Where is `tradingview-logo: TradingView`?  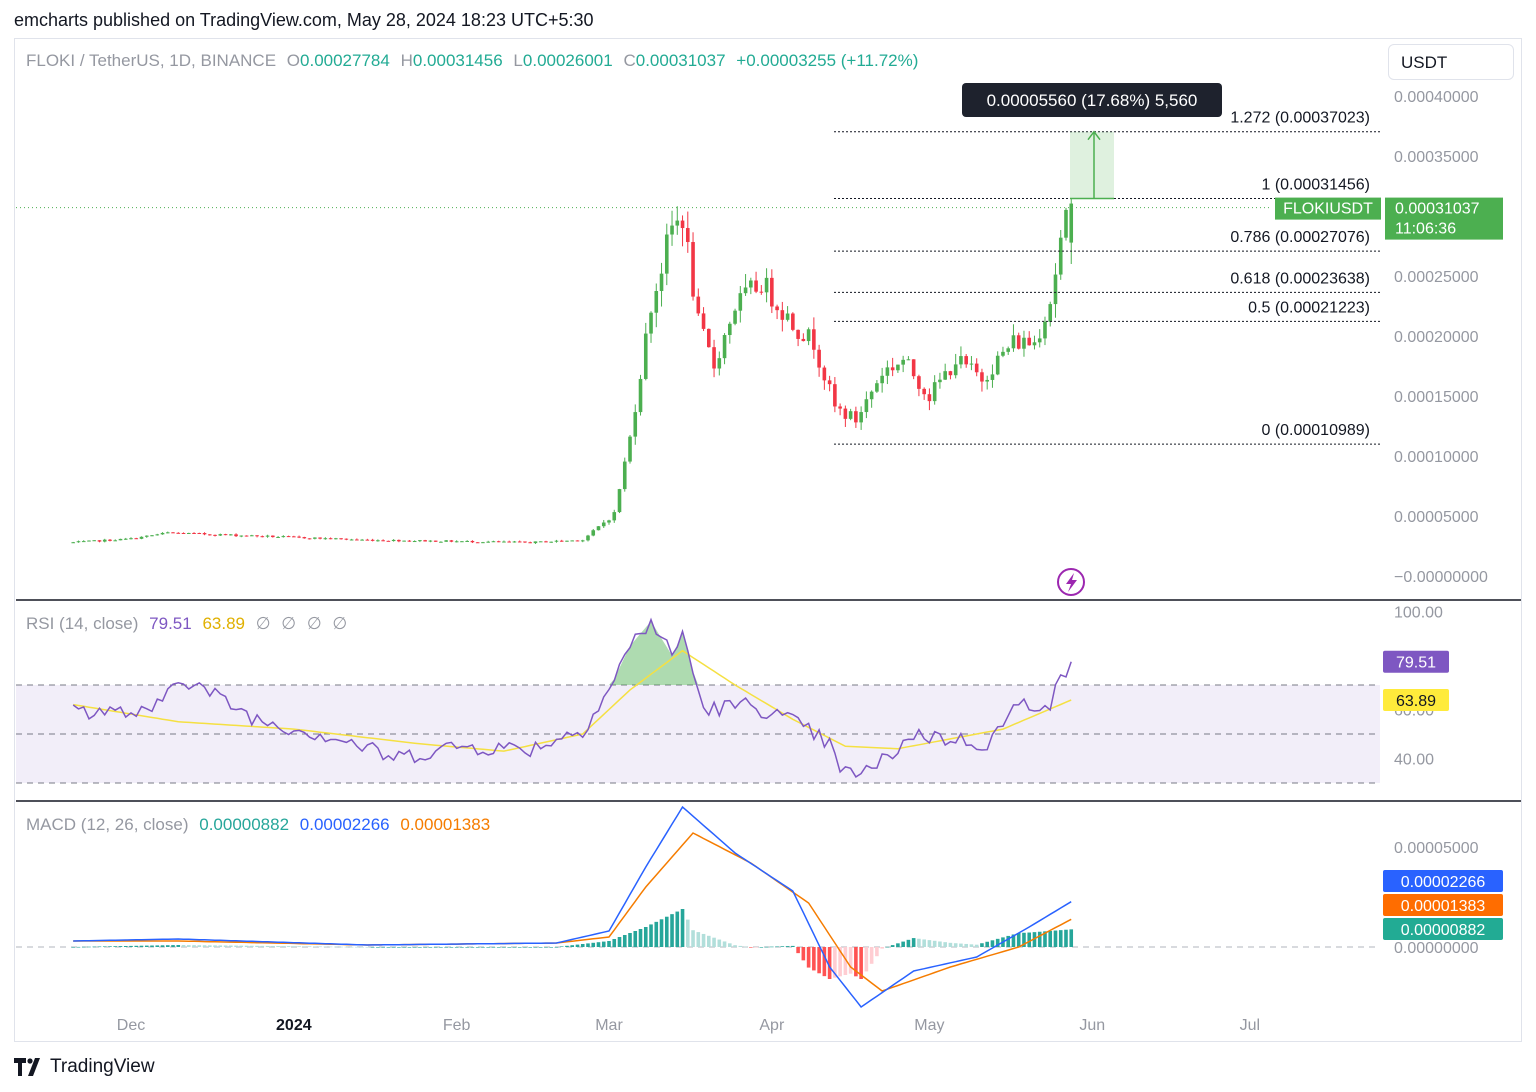 tradingview-logo: TradingView is located at coordinates (84, 1067).